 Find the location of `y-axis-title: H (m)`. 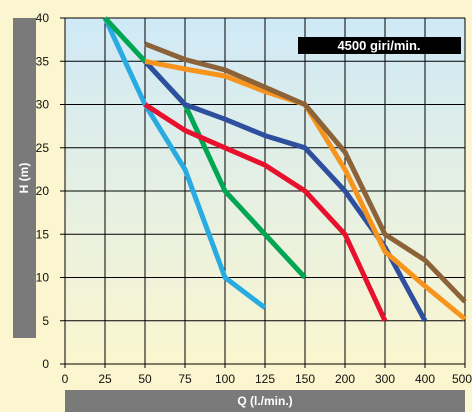

y-axis-title: H (m) is located at coordinates (24, 178).